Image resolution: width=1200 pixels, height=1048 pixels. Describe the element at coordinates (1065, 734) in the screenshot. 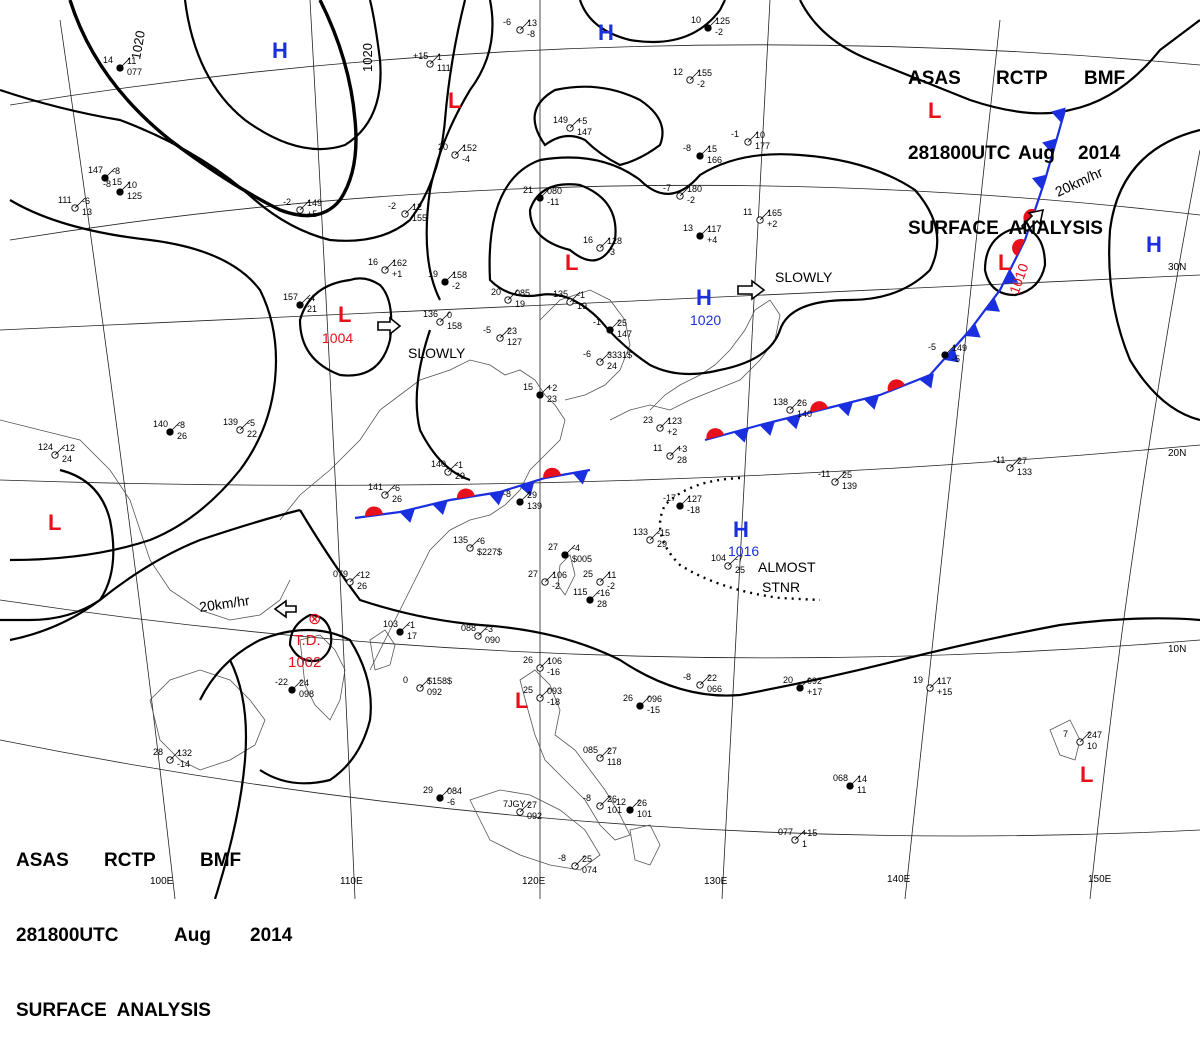

I see `station-value: 7` at that location.